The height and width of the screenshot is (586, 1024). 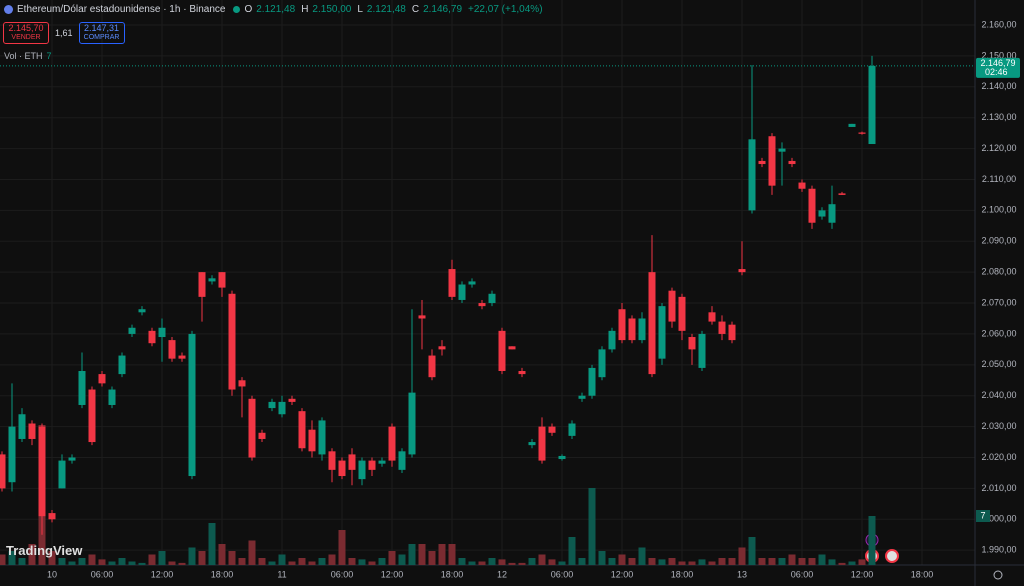 I want to click on trade-buttons: 2.145,70 VENDER 1,61 2.147,31 COMPRAR, so click(x=64, y=33).